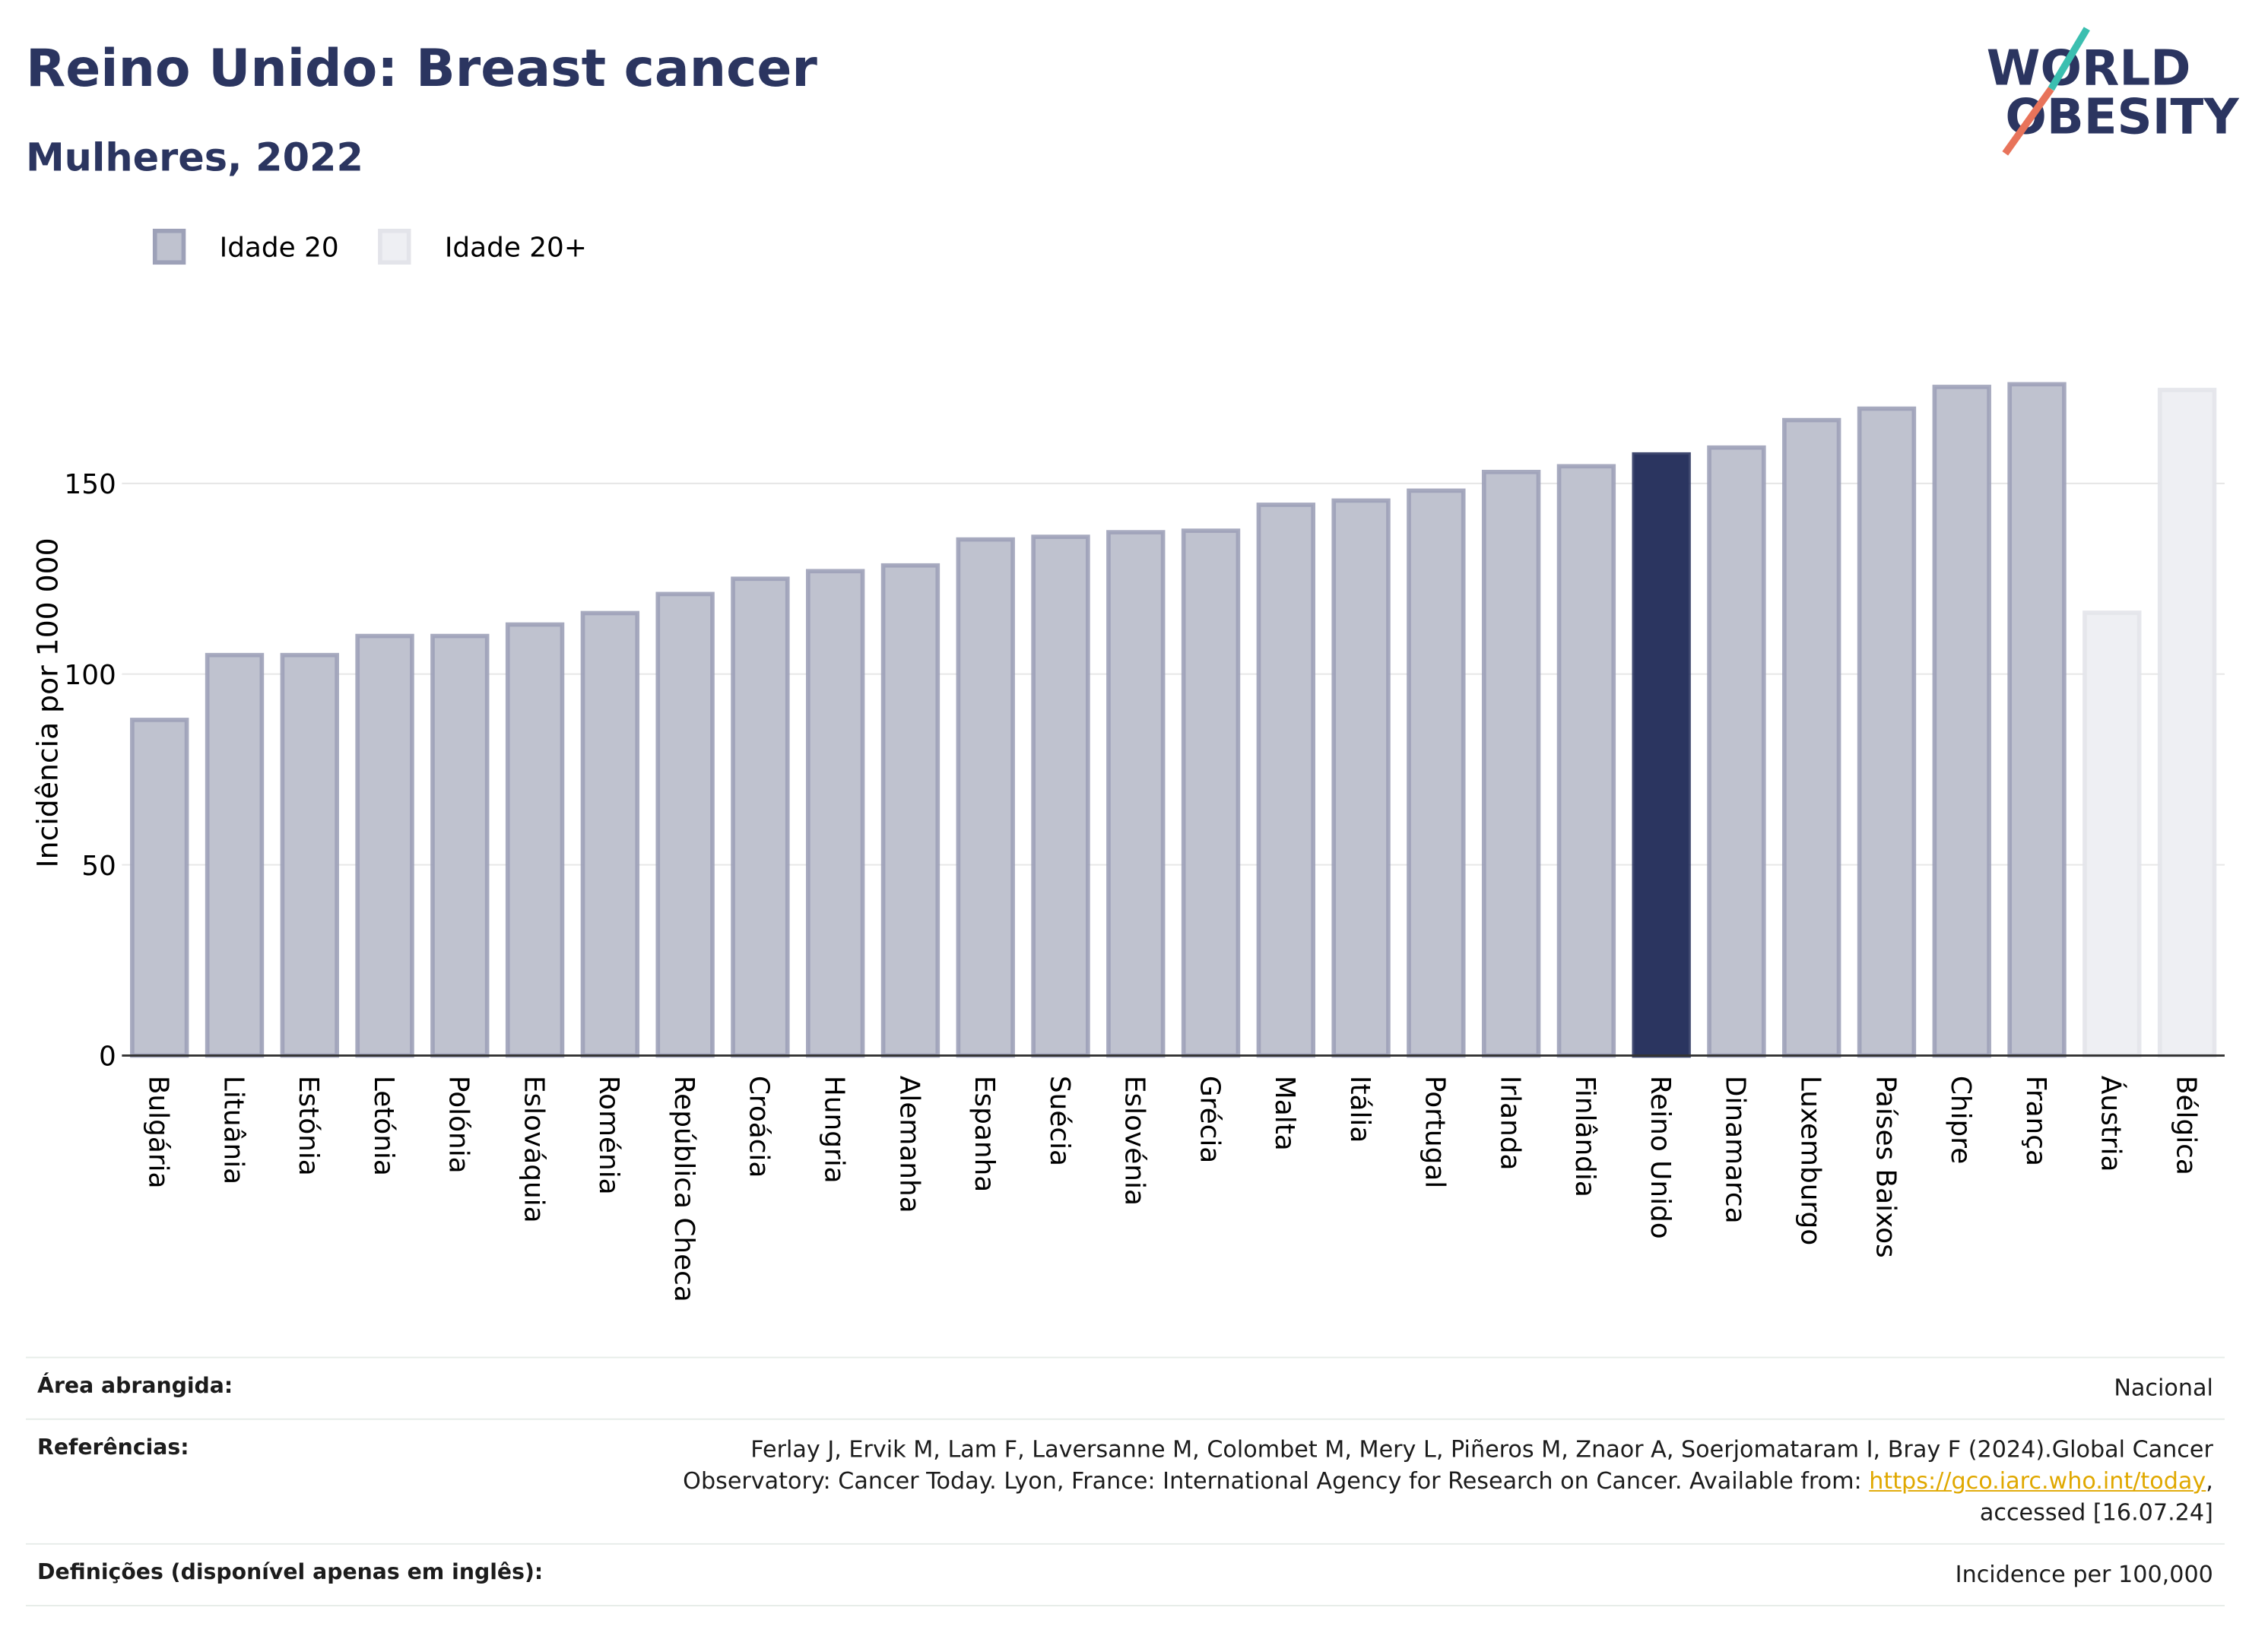 This screenshot has width=2249, height=1652. Describe the element at coordinates (1885, 1167) in the screenshot. I see `x-tick-label: Países Baixos` at that location.